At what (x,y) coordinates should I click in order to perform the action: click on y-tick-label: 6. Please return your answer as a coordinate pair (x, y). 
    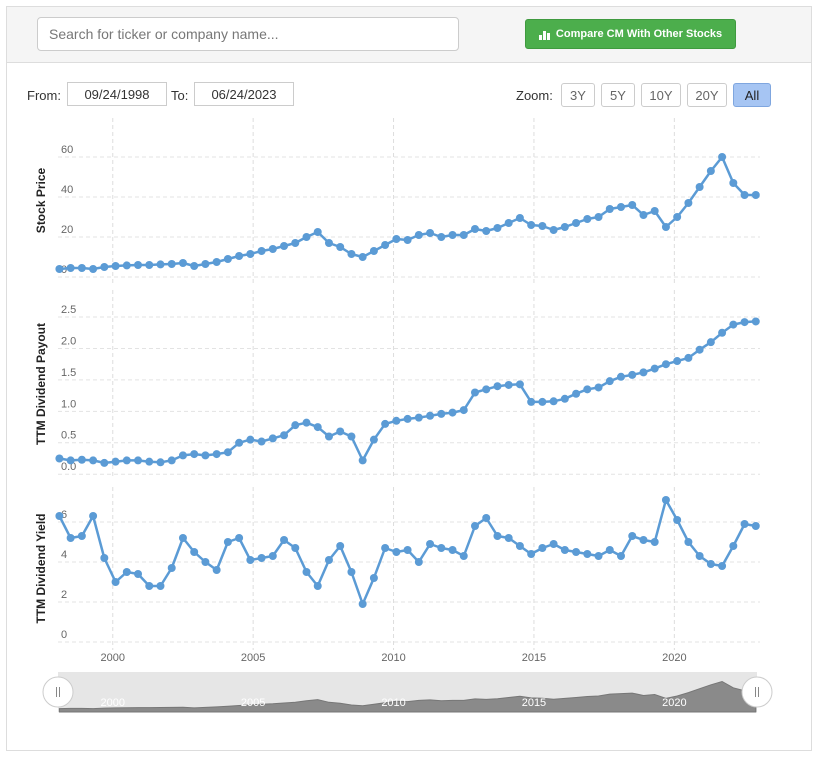
    Looking at the image, I should click on (64, 515).